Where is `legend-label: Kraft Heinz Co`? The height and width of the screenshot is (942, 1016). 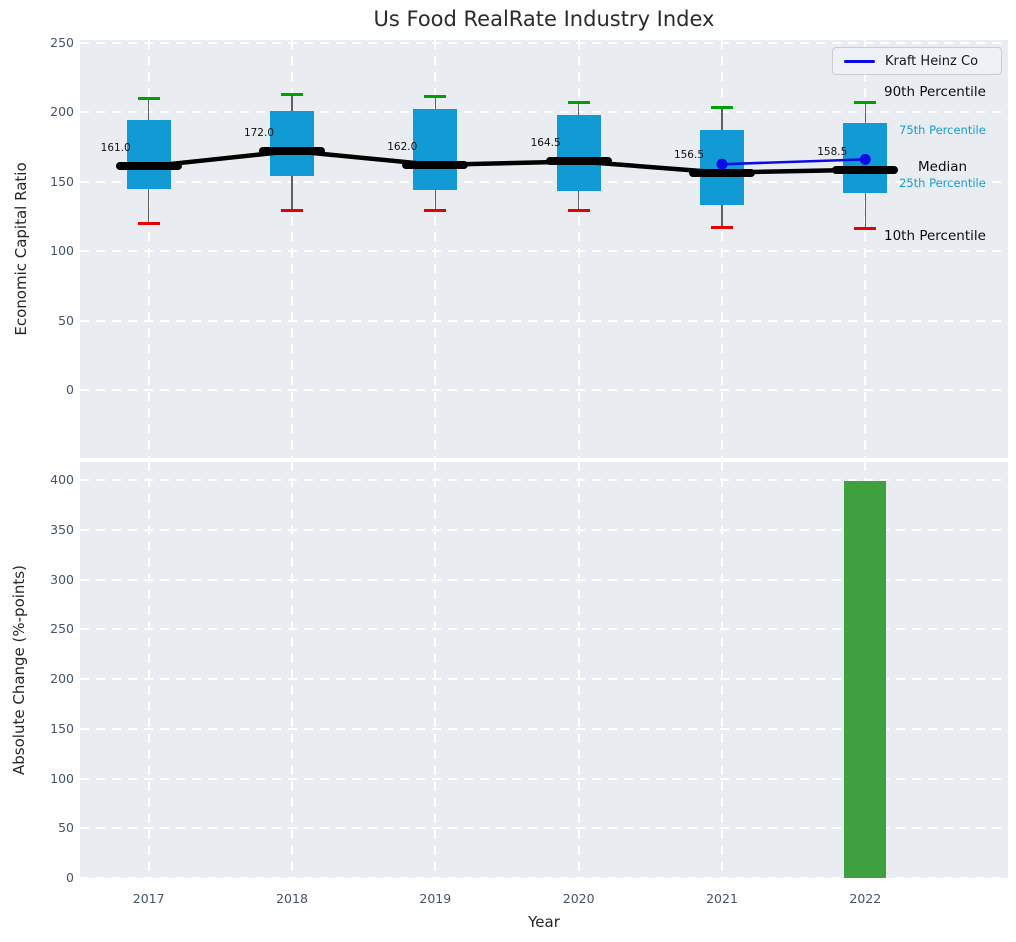
legend-label: Kraft Heinz Co is located at coordinates (932, 61).